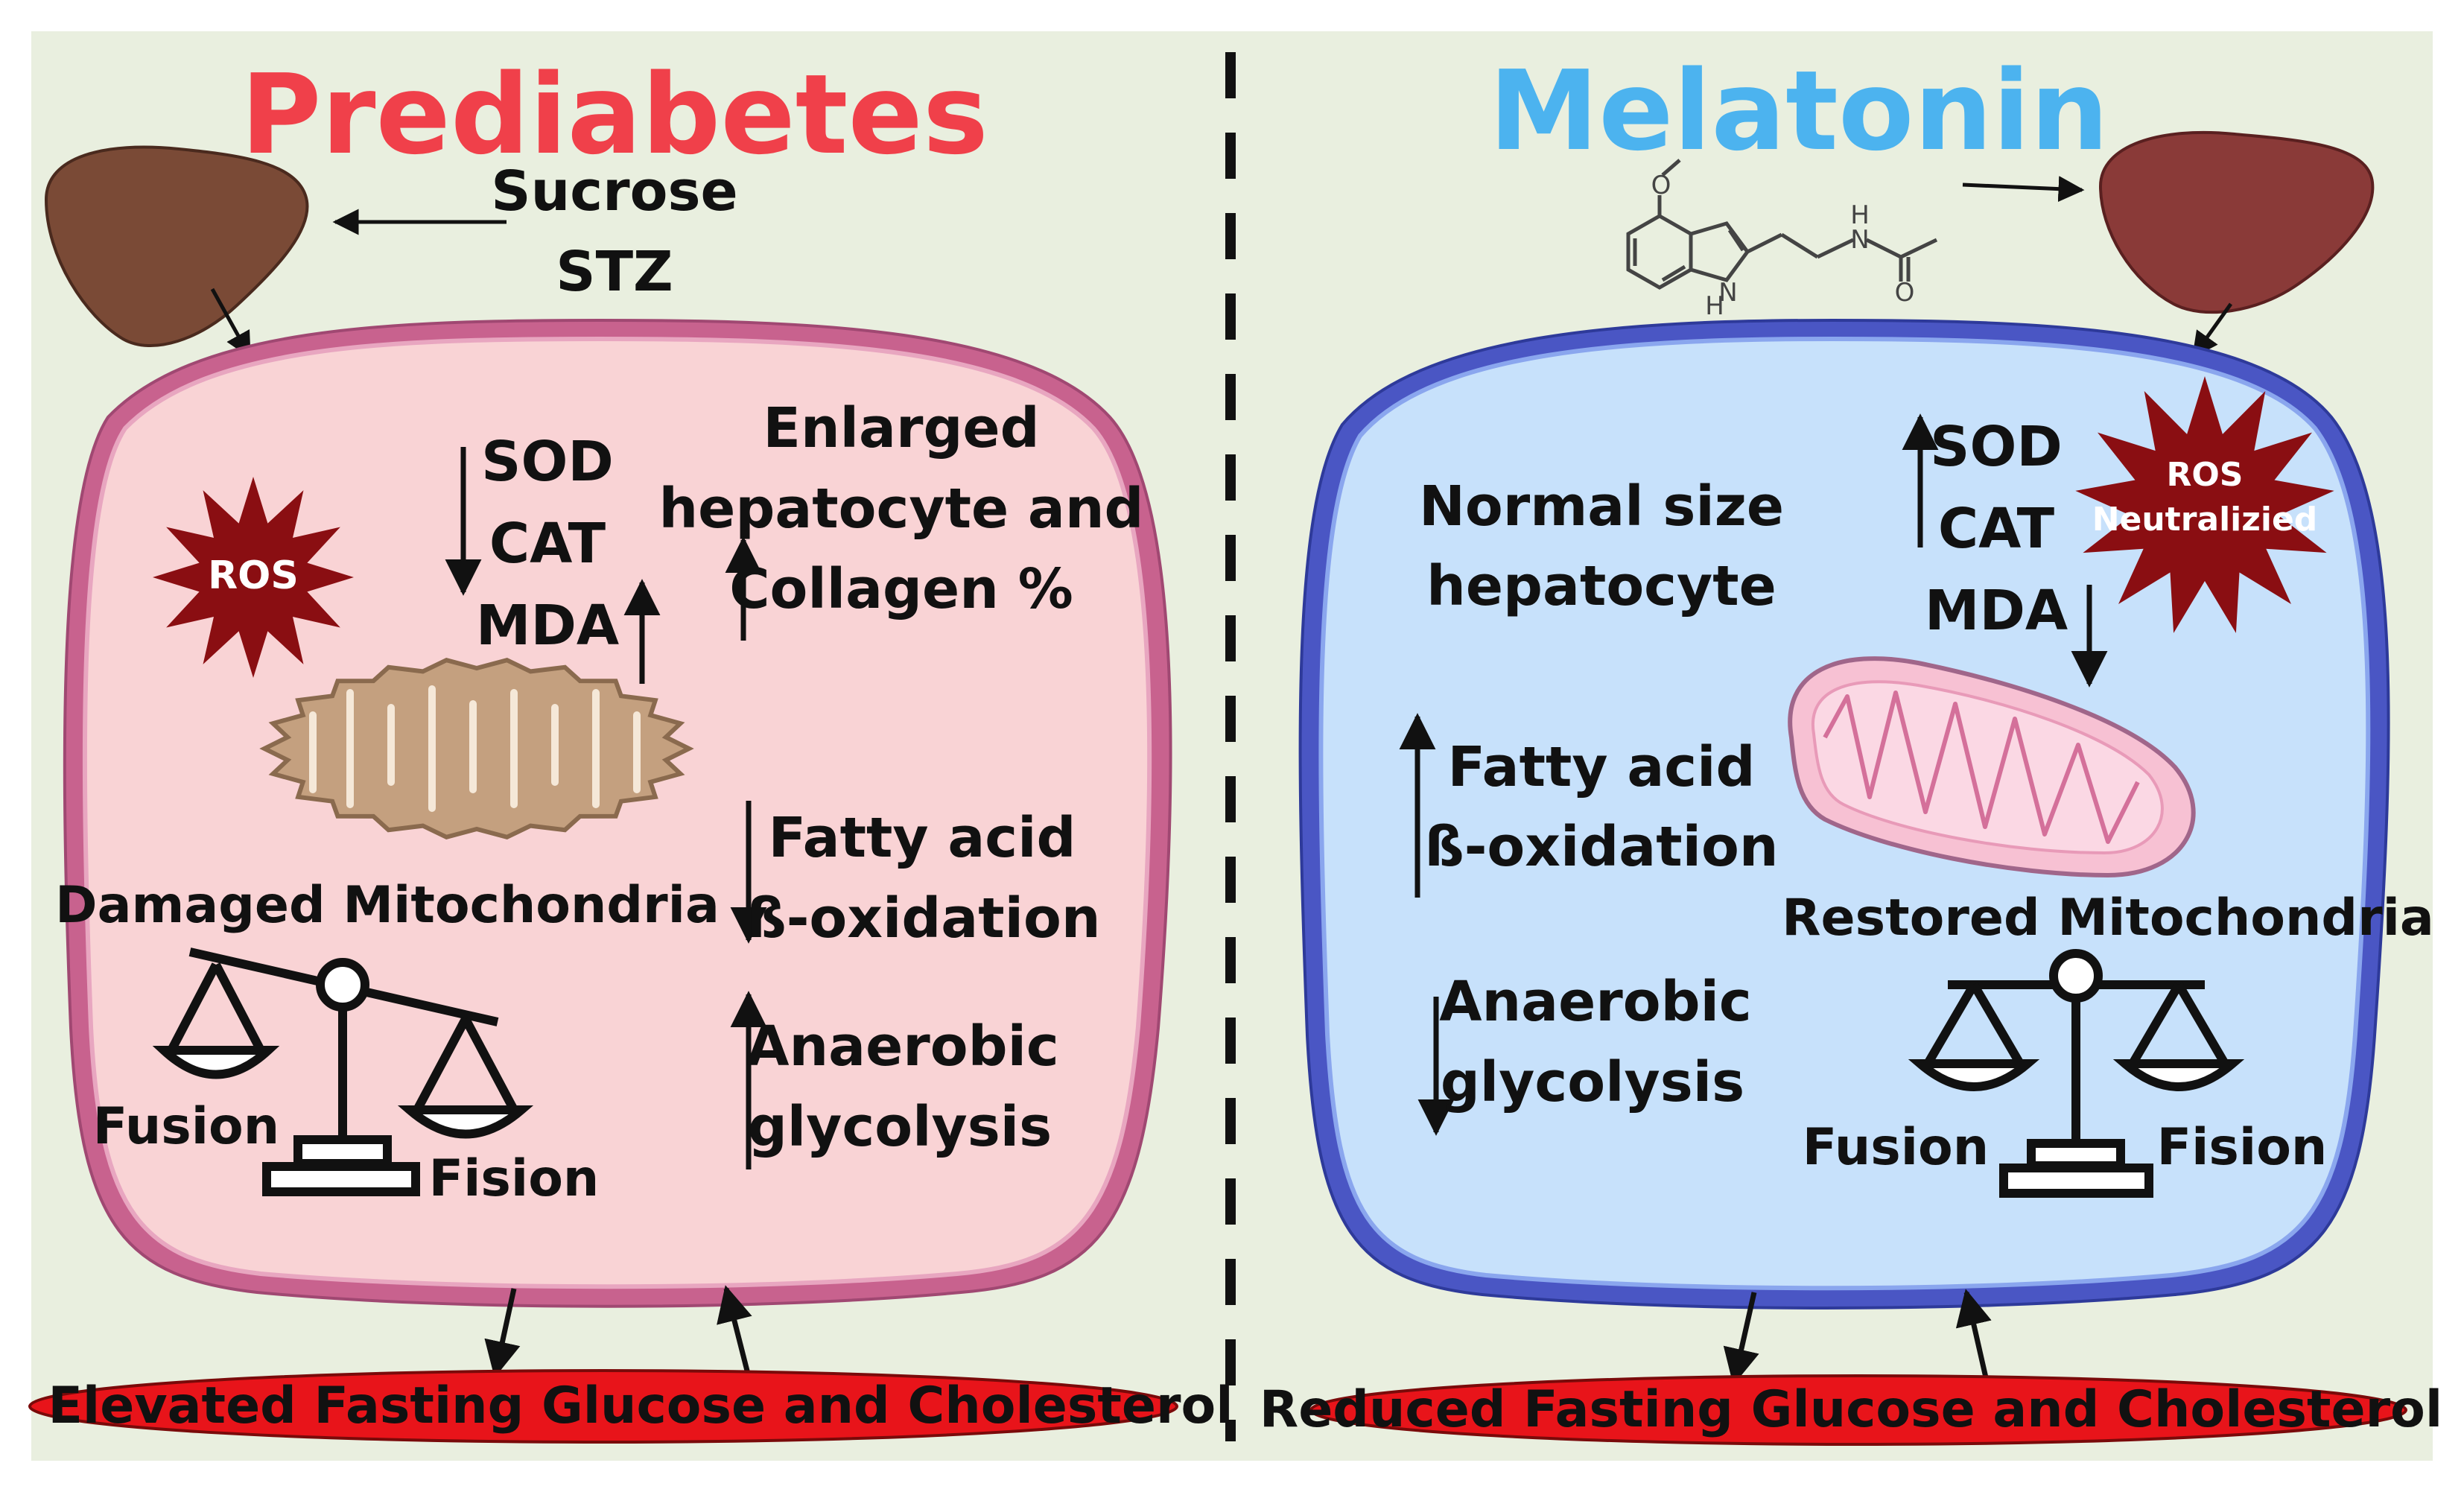  I want to click on molecule-oxygen-1: O, so click(1661, 185).